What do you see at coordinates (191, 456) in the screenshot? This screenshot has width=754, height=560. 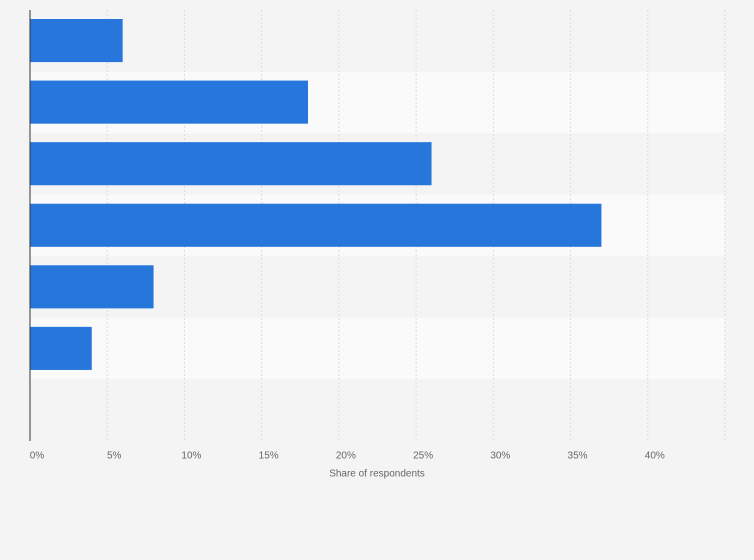 I see `x-tick-label: 10%` at bounding box center [191, 456].